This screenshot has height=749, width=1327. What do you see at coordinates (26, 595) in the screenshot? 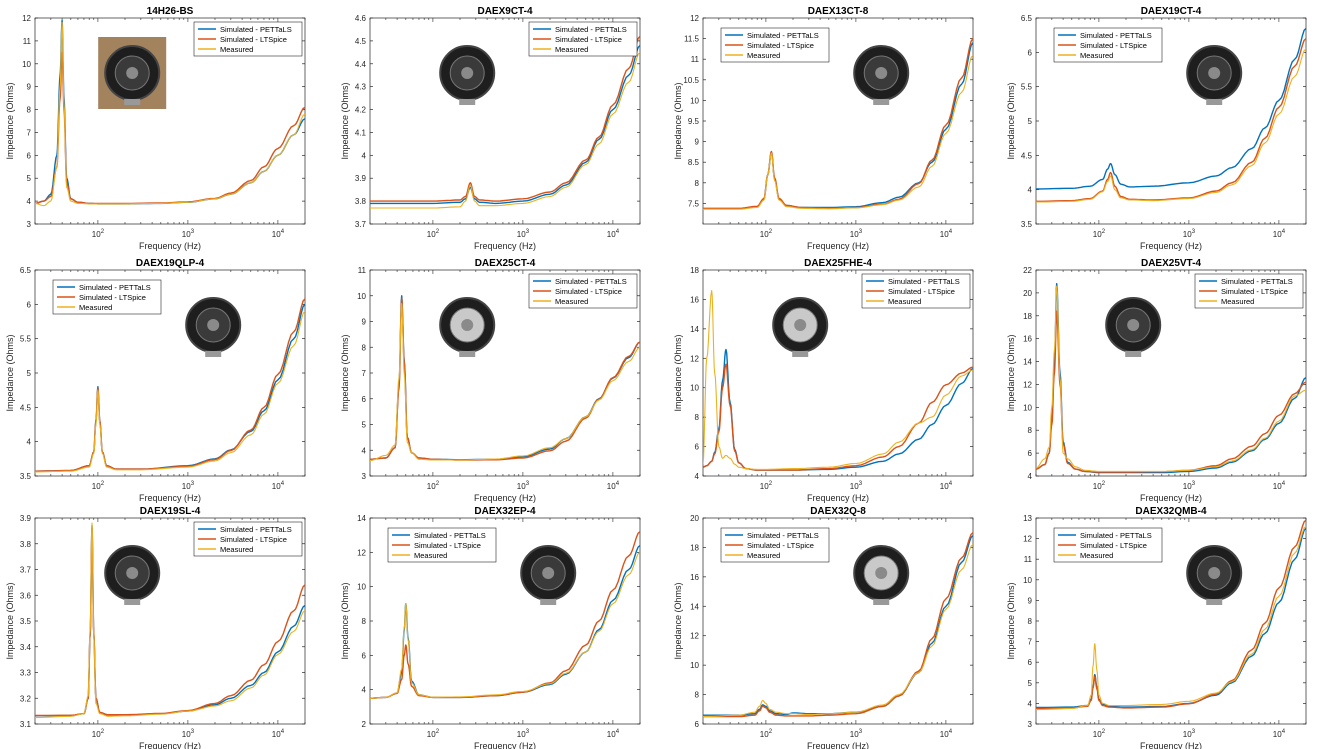
I see `y-tick-label: 3.6` at bounding box center [26, 595].